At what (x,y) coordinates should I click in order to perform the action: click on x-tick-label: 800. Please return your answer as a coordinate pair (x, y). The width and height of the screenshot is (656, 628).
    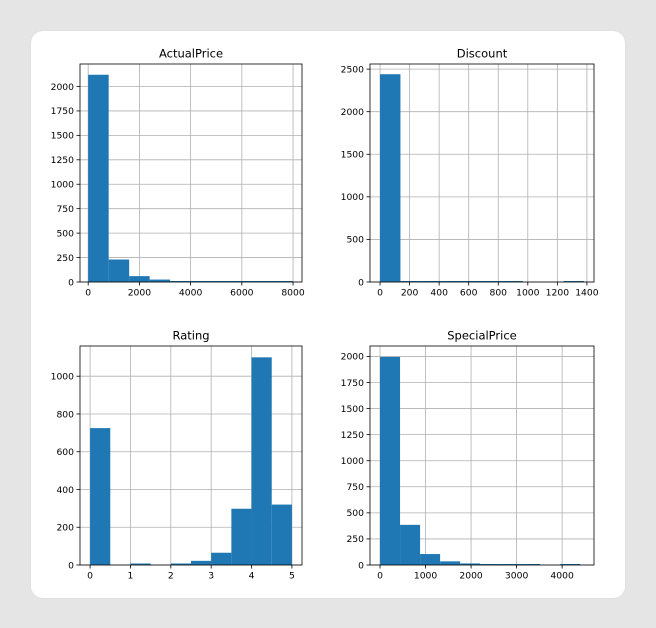
    Looking at the image, I should click on (498, 293).